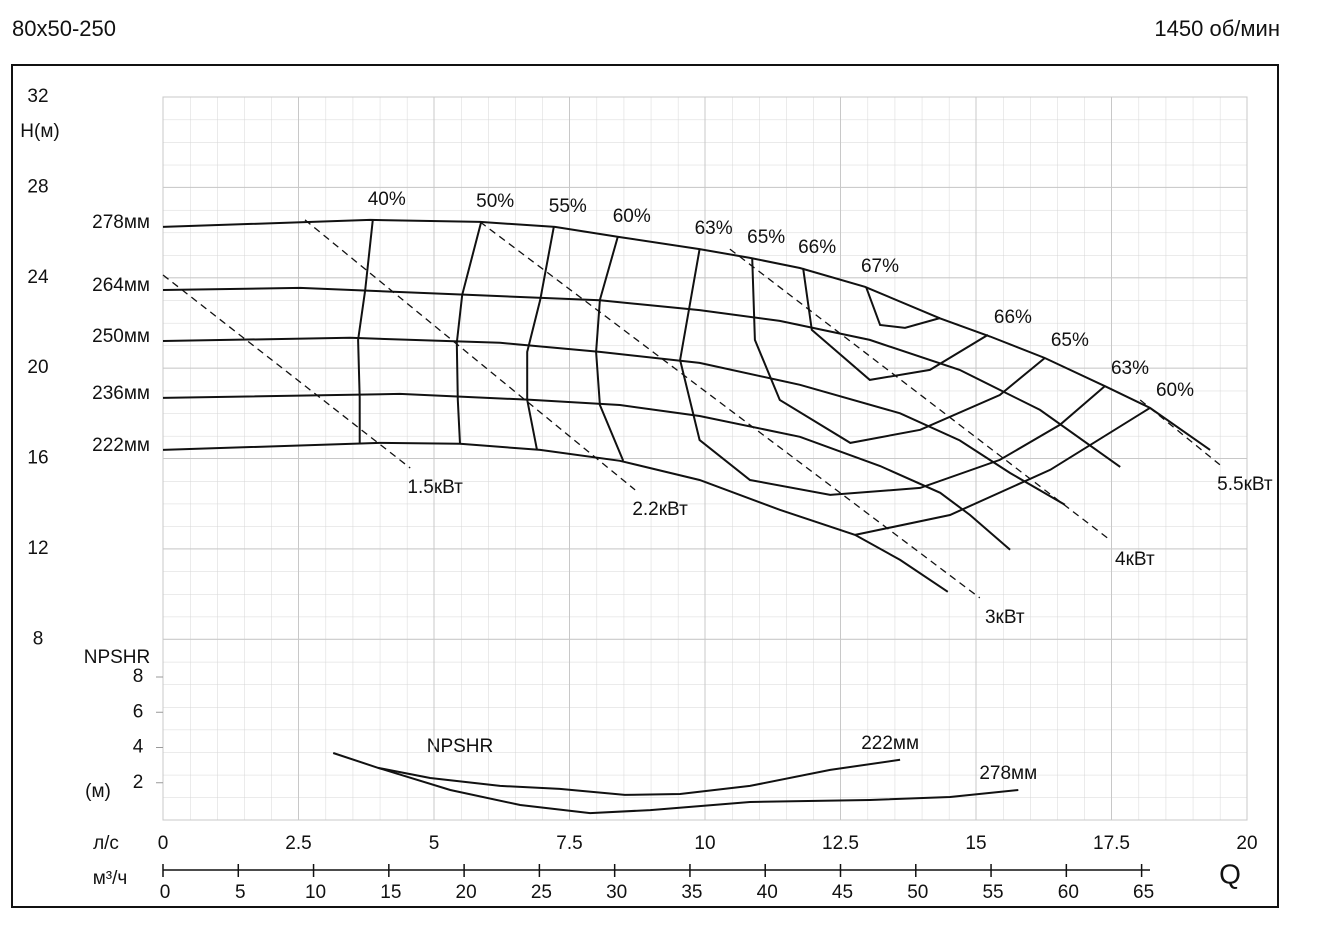 The width and height of the screenshot is (1340, 950). Describe the element at coordinates (568, 206) in the screenshot. I see `efficiency-label: 55%` at that location.